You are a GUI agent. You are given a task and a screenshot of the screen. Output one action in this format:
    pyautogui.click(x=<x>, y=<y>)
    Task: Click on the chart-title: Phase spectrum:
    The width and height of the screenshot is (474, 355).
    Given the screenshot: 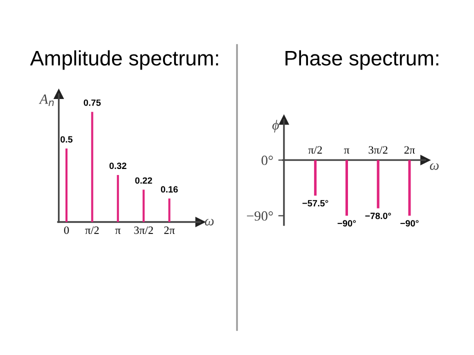 What is the action you would take?
    pyautogui.click(x=362, y=60)
    